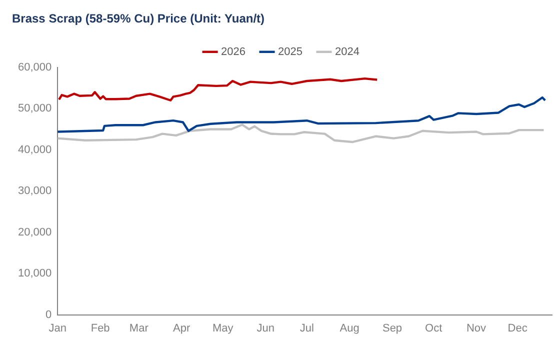 This screenshot has width=554, height=346. Describe the element at coordinates (138, 19) in the screenshot. I see `chart-title: Brass Scrap (58-59% Cu) Price (Unit: Yuan/t)` at that location.